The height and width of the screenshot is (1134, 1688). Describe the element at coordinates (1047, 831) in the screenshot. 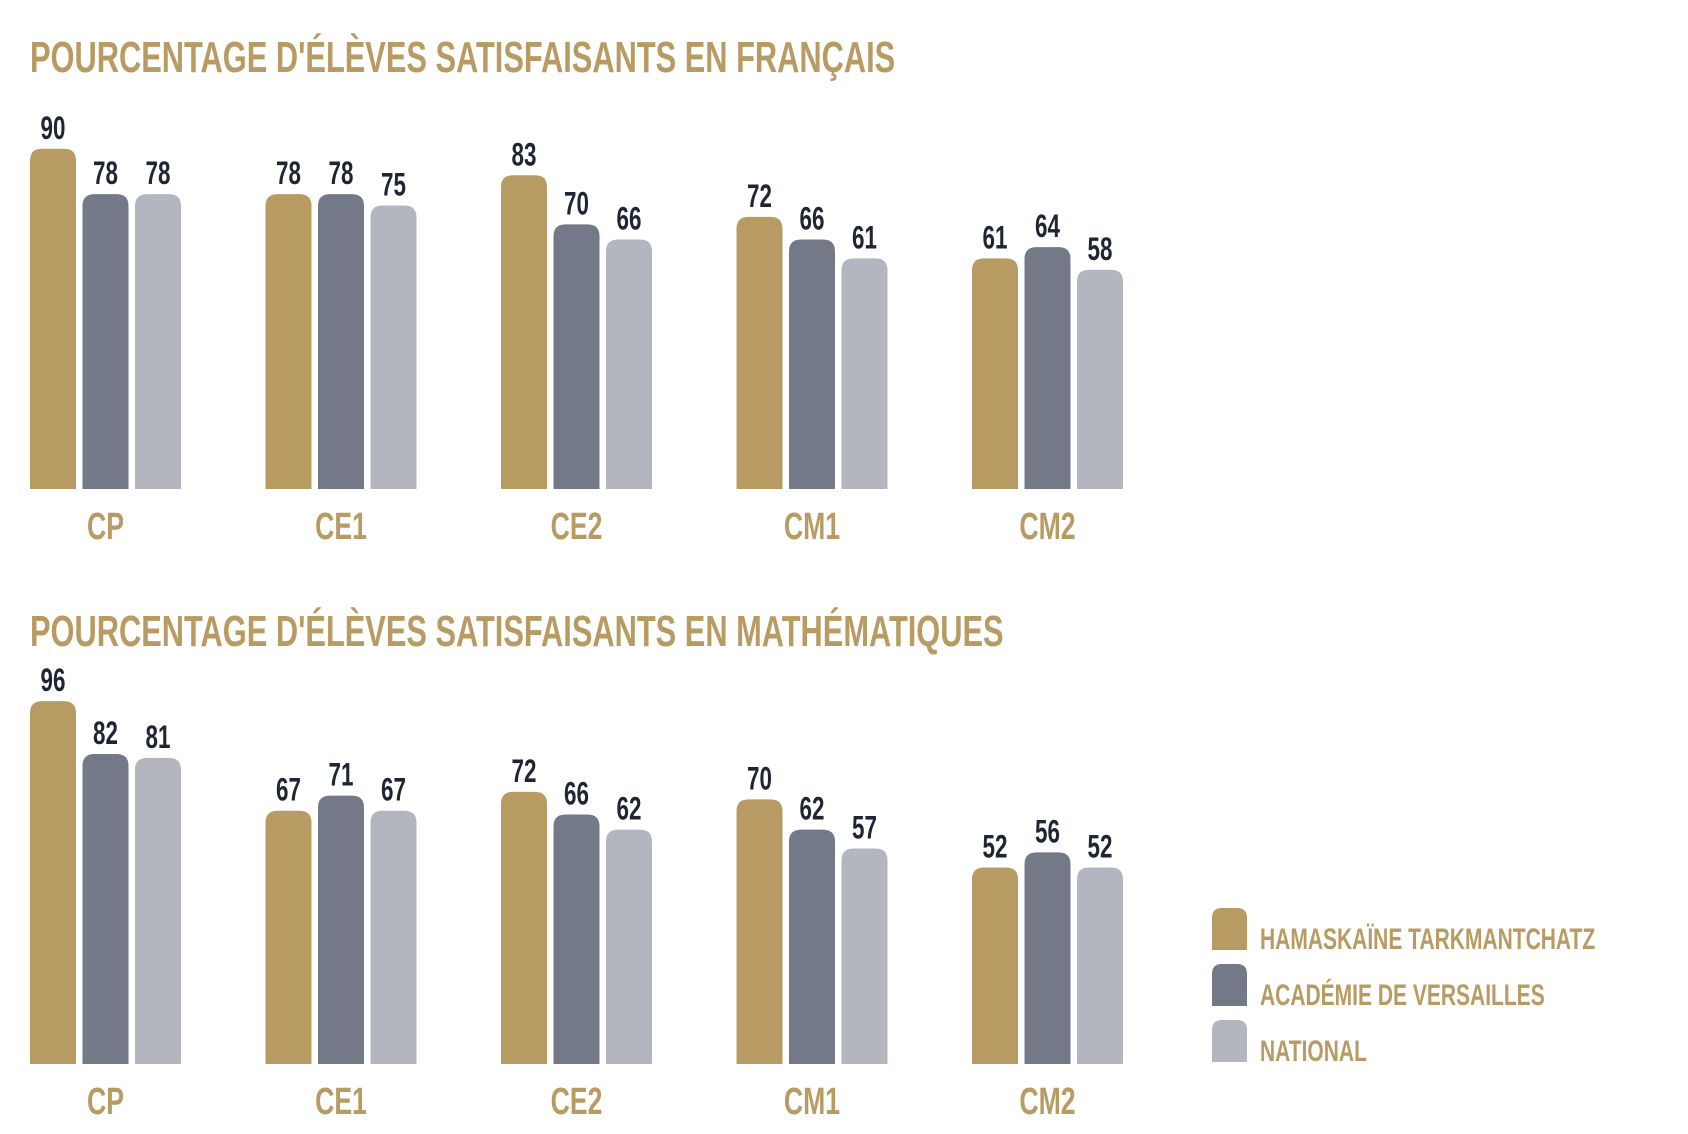

I see `value-label: 56` at that location.